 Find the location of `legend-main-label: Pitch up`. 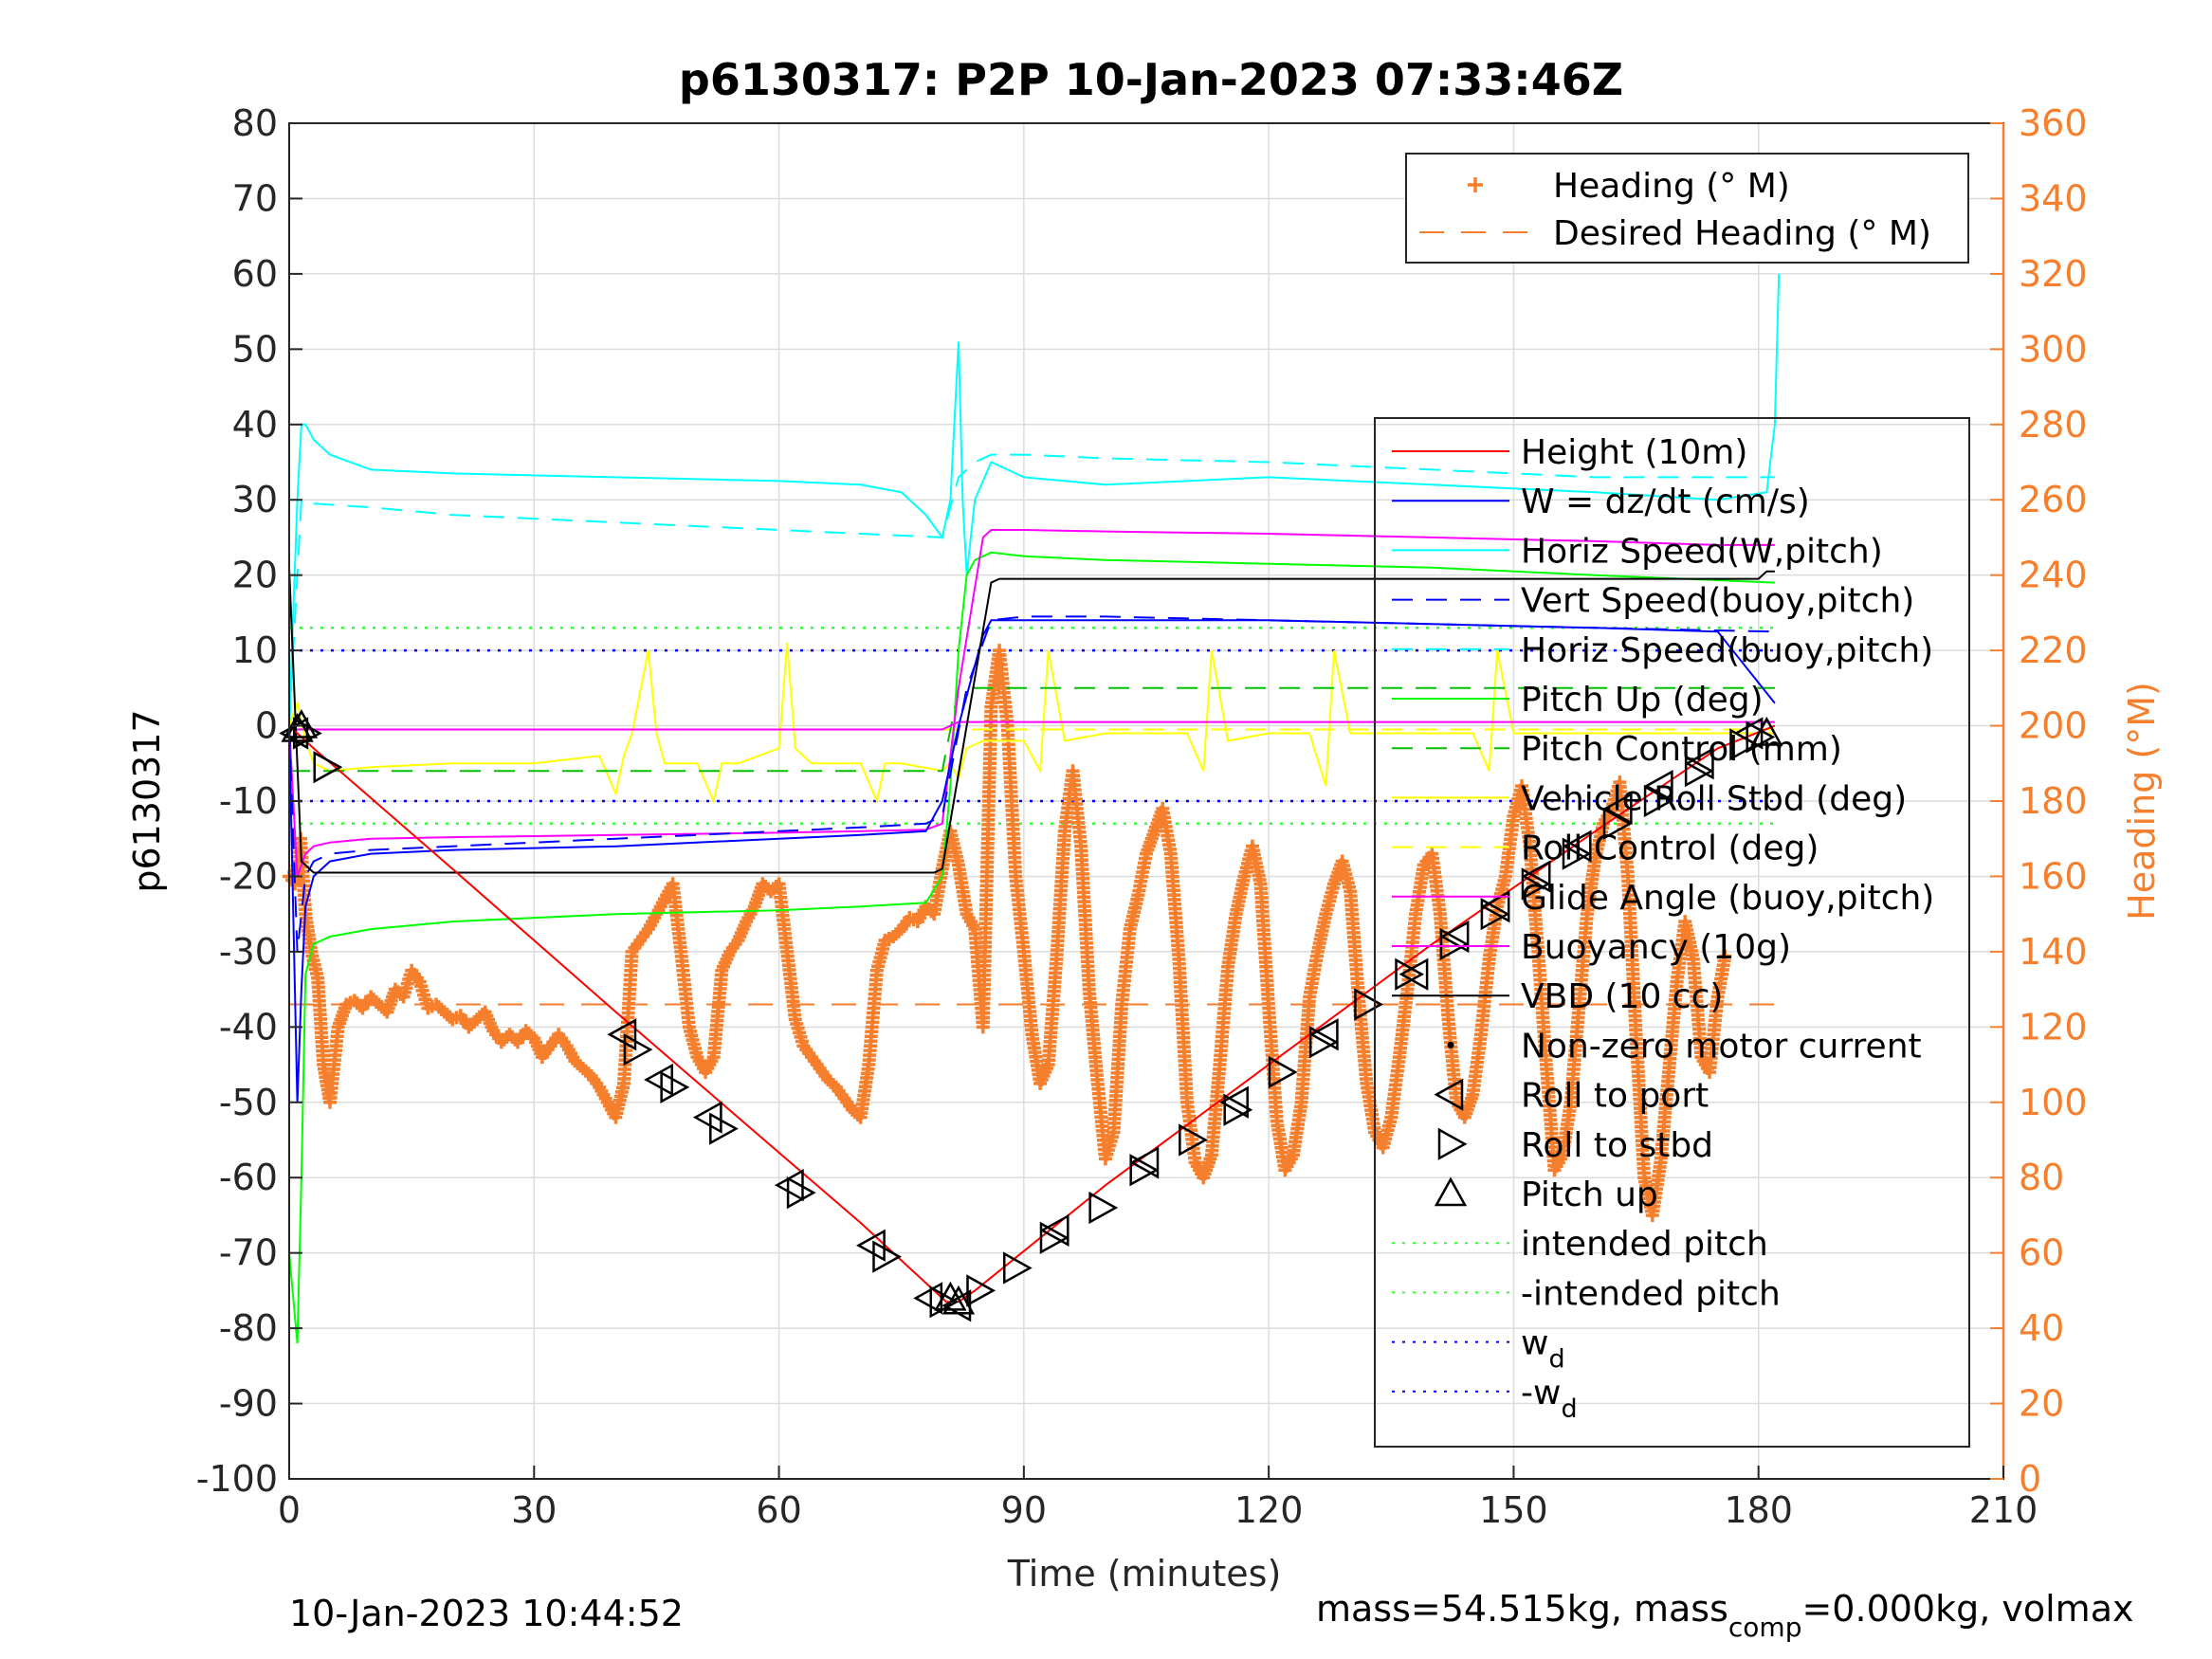

legend-main-label: Pitch up is located at coordinates (1589, 1195).